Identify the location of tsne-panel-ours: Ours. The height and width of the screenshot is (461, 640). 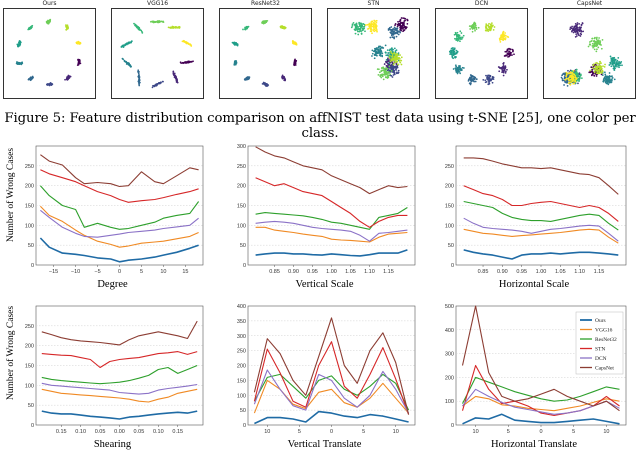
(49, 50).